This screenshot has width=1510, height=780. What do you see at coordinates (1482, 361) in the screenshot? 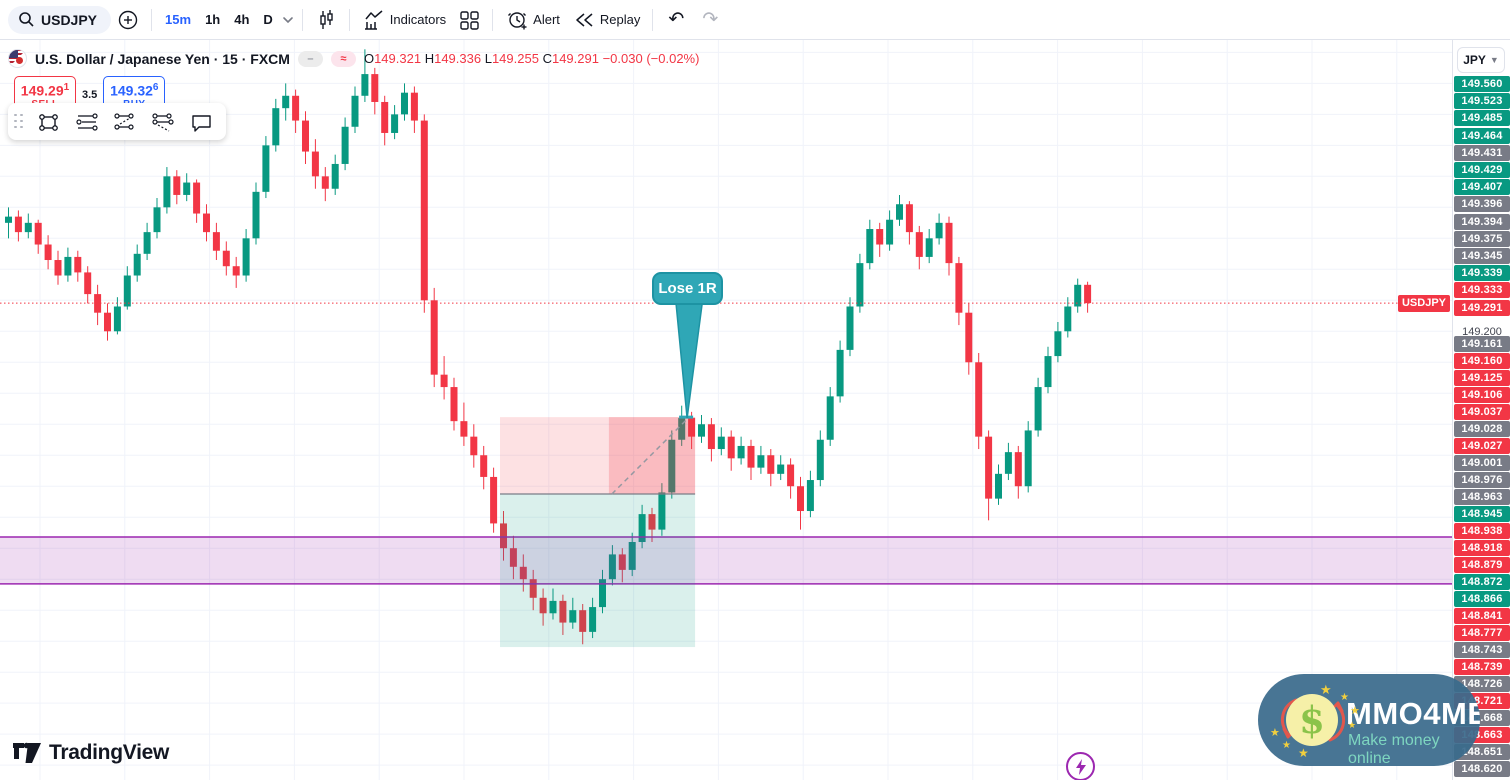
I see `price-label: 149.160` at bounding box center [1482, 361].